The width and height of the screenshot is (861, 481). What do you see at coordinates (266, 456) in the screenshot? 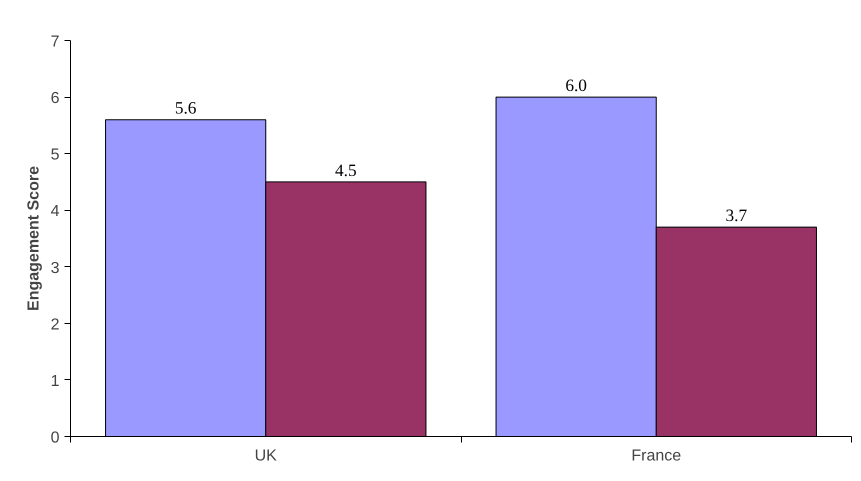
I see `x-tick-label: UK` at bounding box center [266, 456].